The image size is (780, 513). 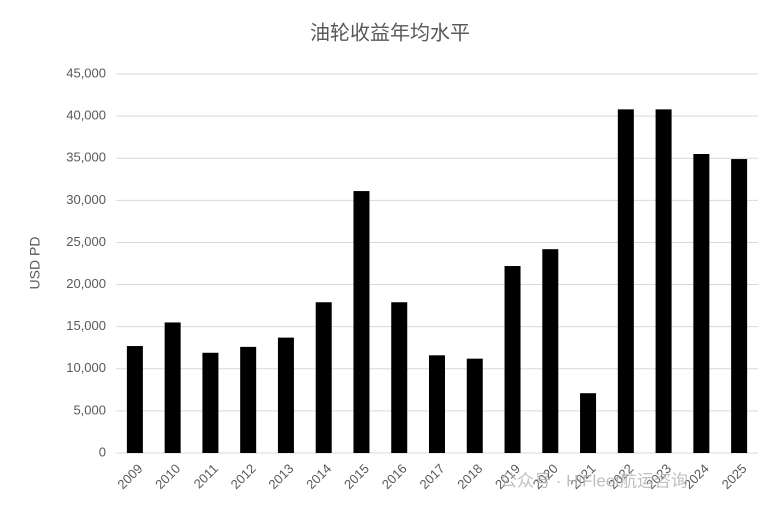 What do you see at coordinates (734, 476) in the screenshot?
I see `x-tick-label: 2025` at bounding box center [734, 476].